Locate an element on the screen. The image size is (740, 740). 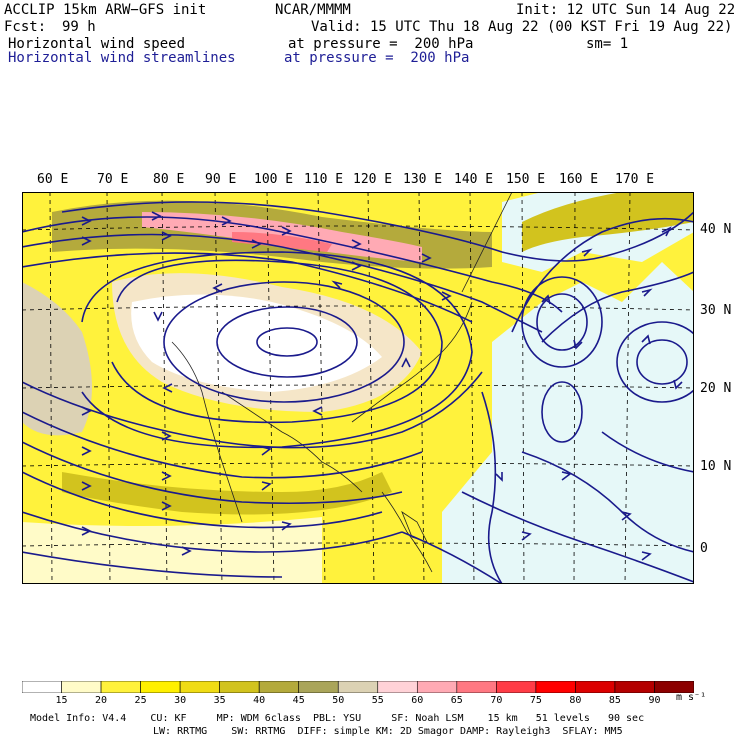
colorbar-level-label: 30 is located at coordinates (180, 700).